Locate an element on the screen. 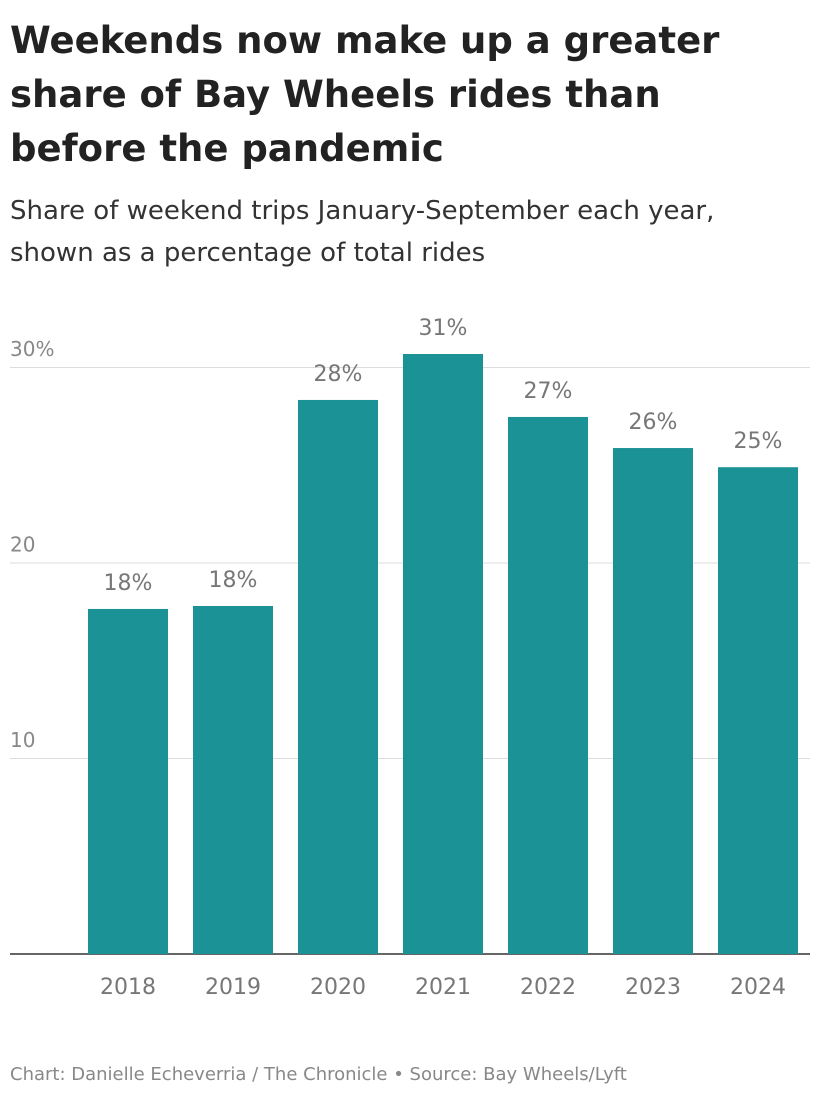  x-tick-label: 2022 is located at coordinates (548, 987).